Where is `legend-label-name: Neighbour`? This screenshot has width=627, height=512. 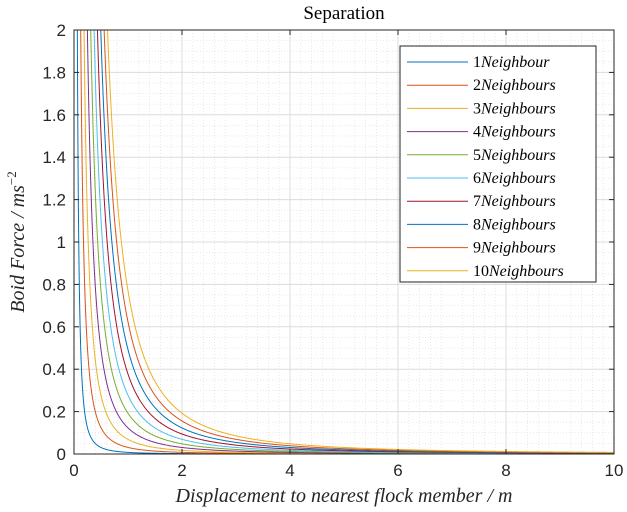 legend-label-name: Neighbour is located at coordinates (515, 62).